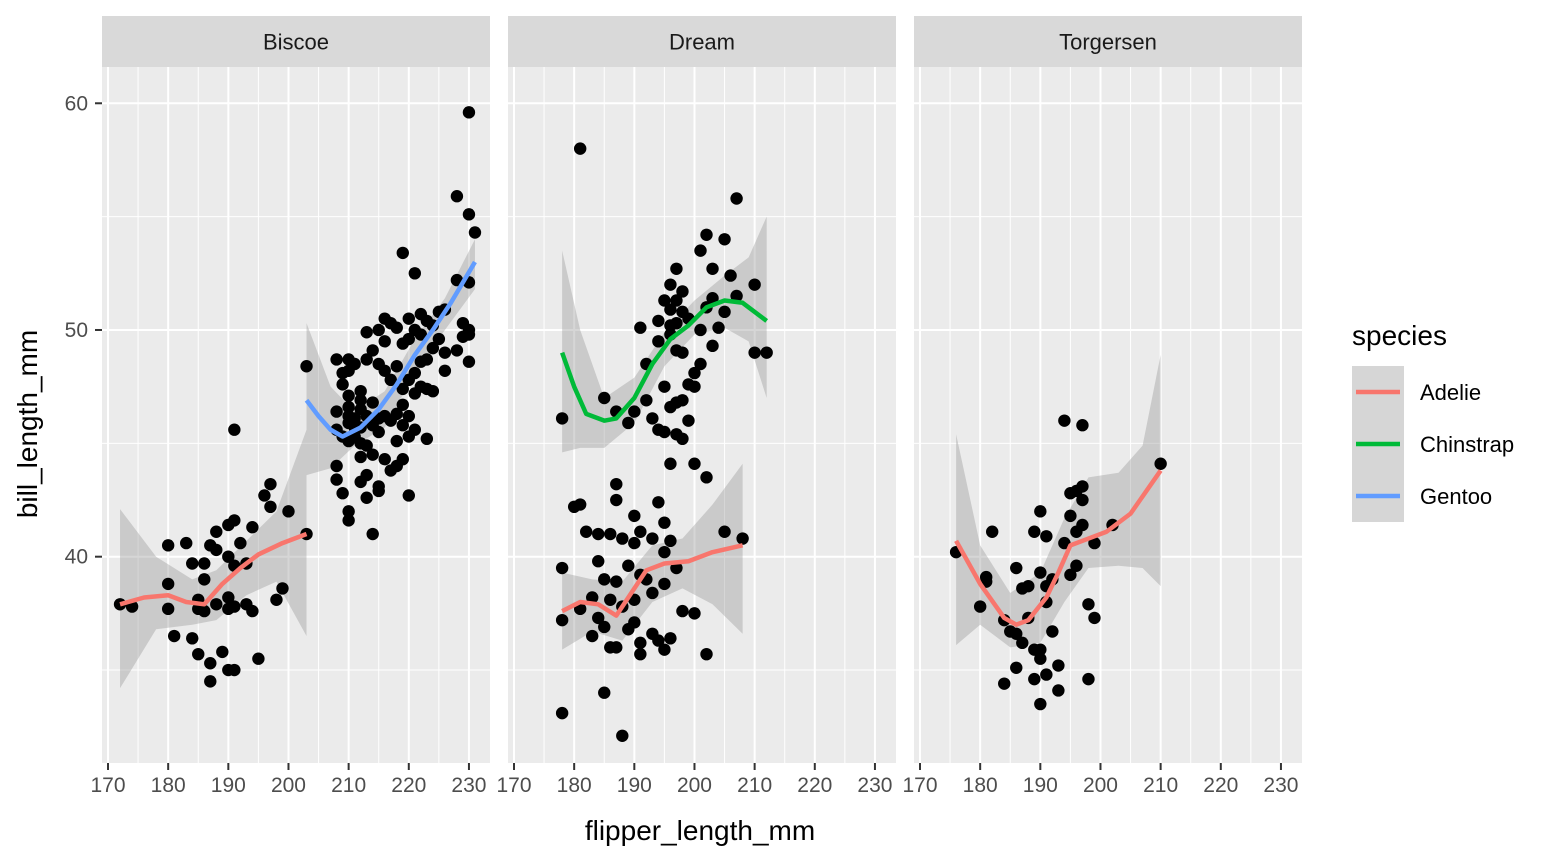 This screenshot has height=864, width=1566. I want to click on smooth-line-chinstrap, so click(664, 360).